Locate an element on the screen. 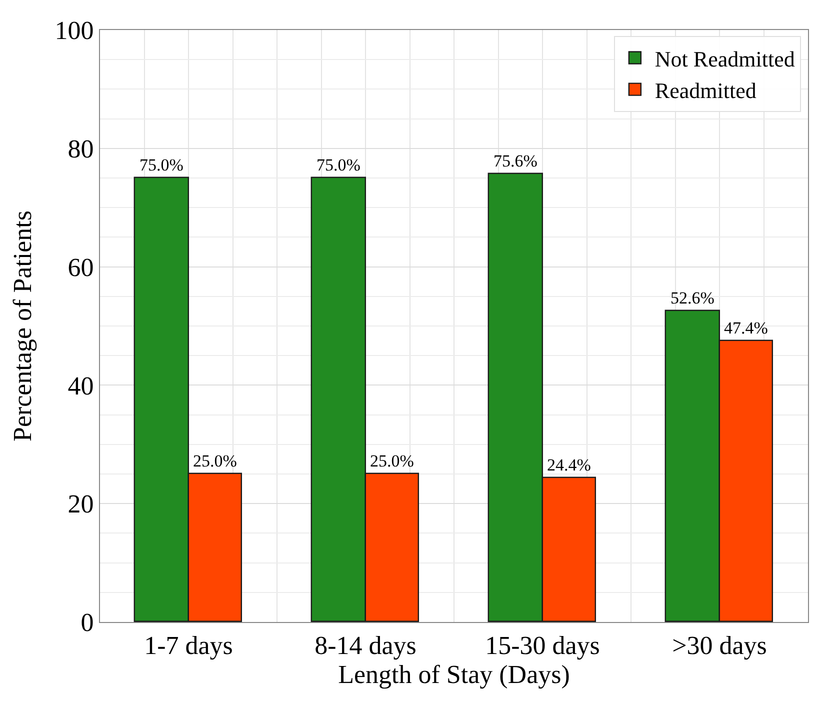 Image resolution: width=828 pixels, height=702 pixels. y-tick-label: 40 is located at coordinates (81, 385).